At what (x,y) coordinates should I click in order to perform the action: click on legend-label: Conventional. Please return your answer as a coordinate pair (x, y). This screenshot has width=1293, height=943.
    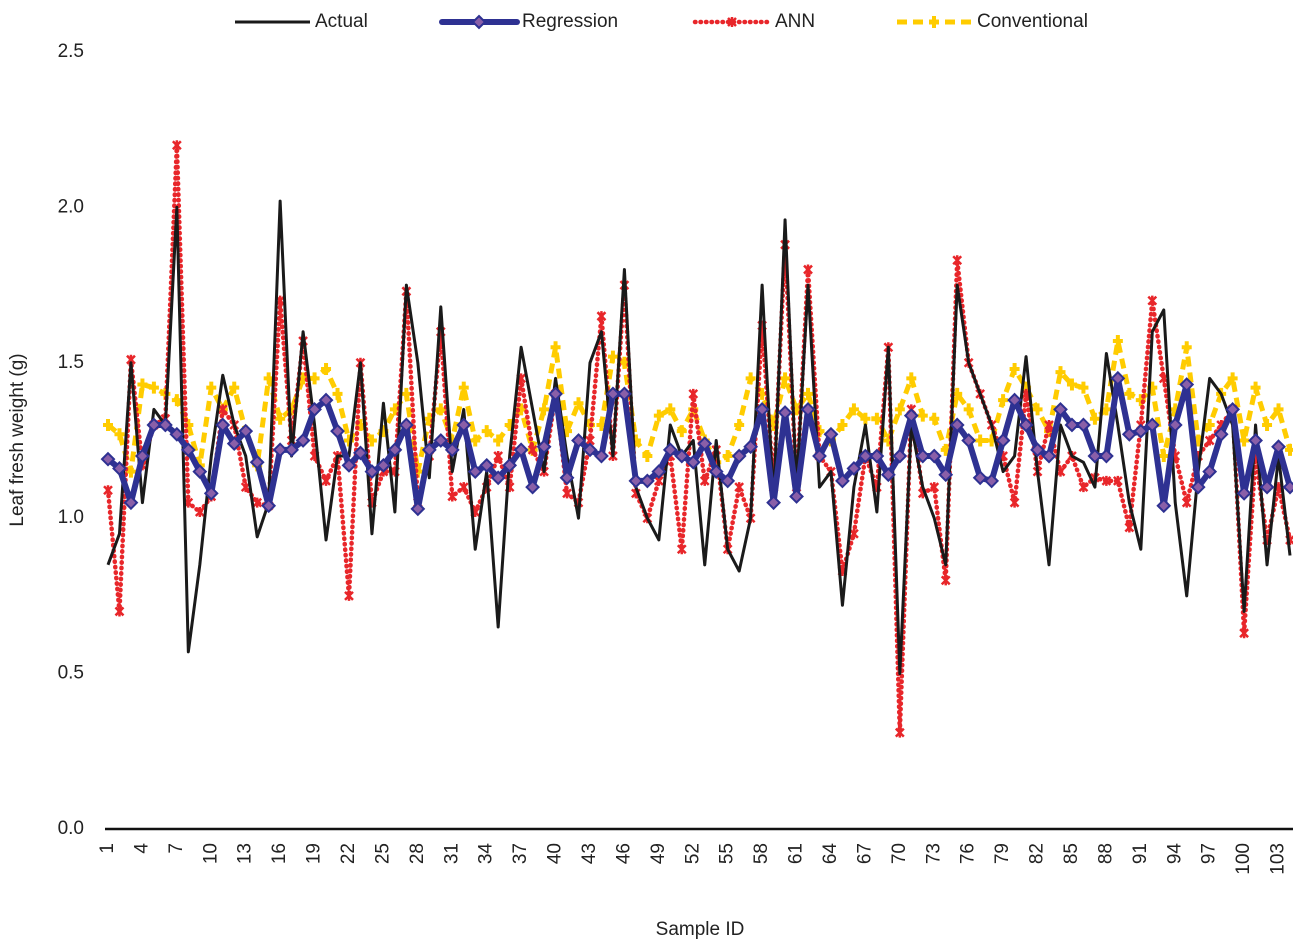
    Looking at the image, I should click on (1032, 21).